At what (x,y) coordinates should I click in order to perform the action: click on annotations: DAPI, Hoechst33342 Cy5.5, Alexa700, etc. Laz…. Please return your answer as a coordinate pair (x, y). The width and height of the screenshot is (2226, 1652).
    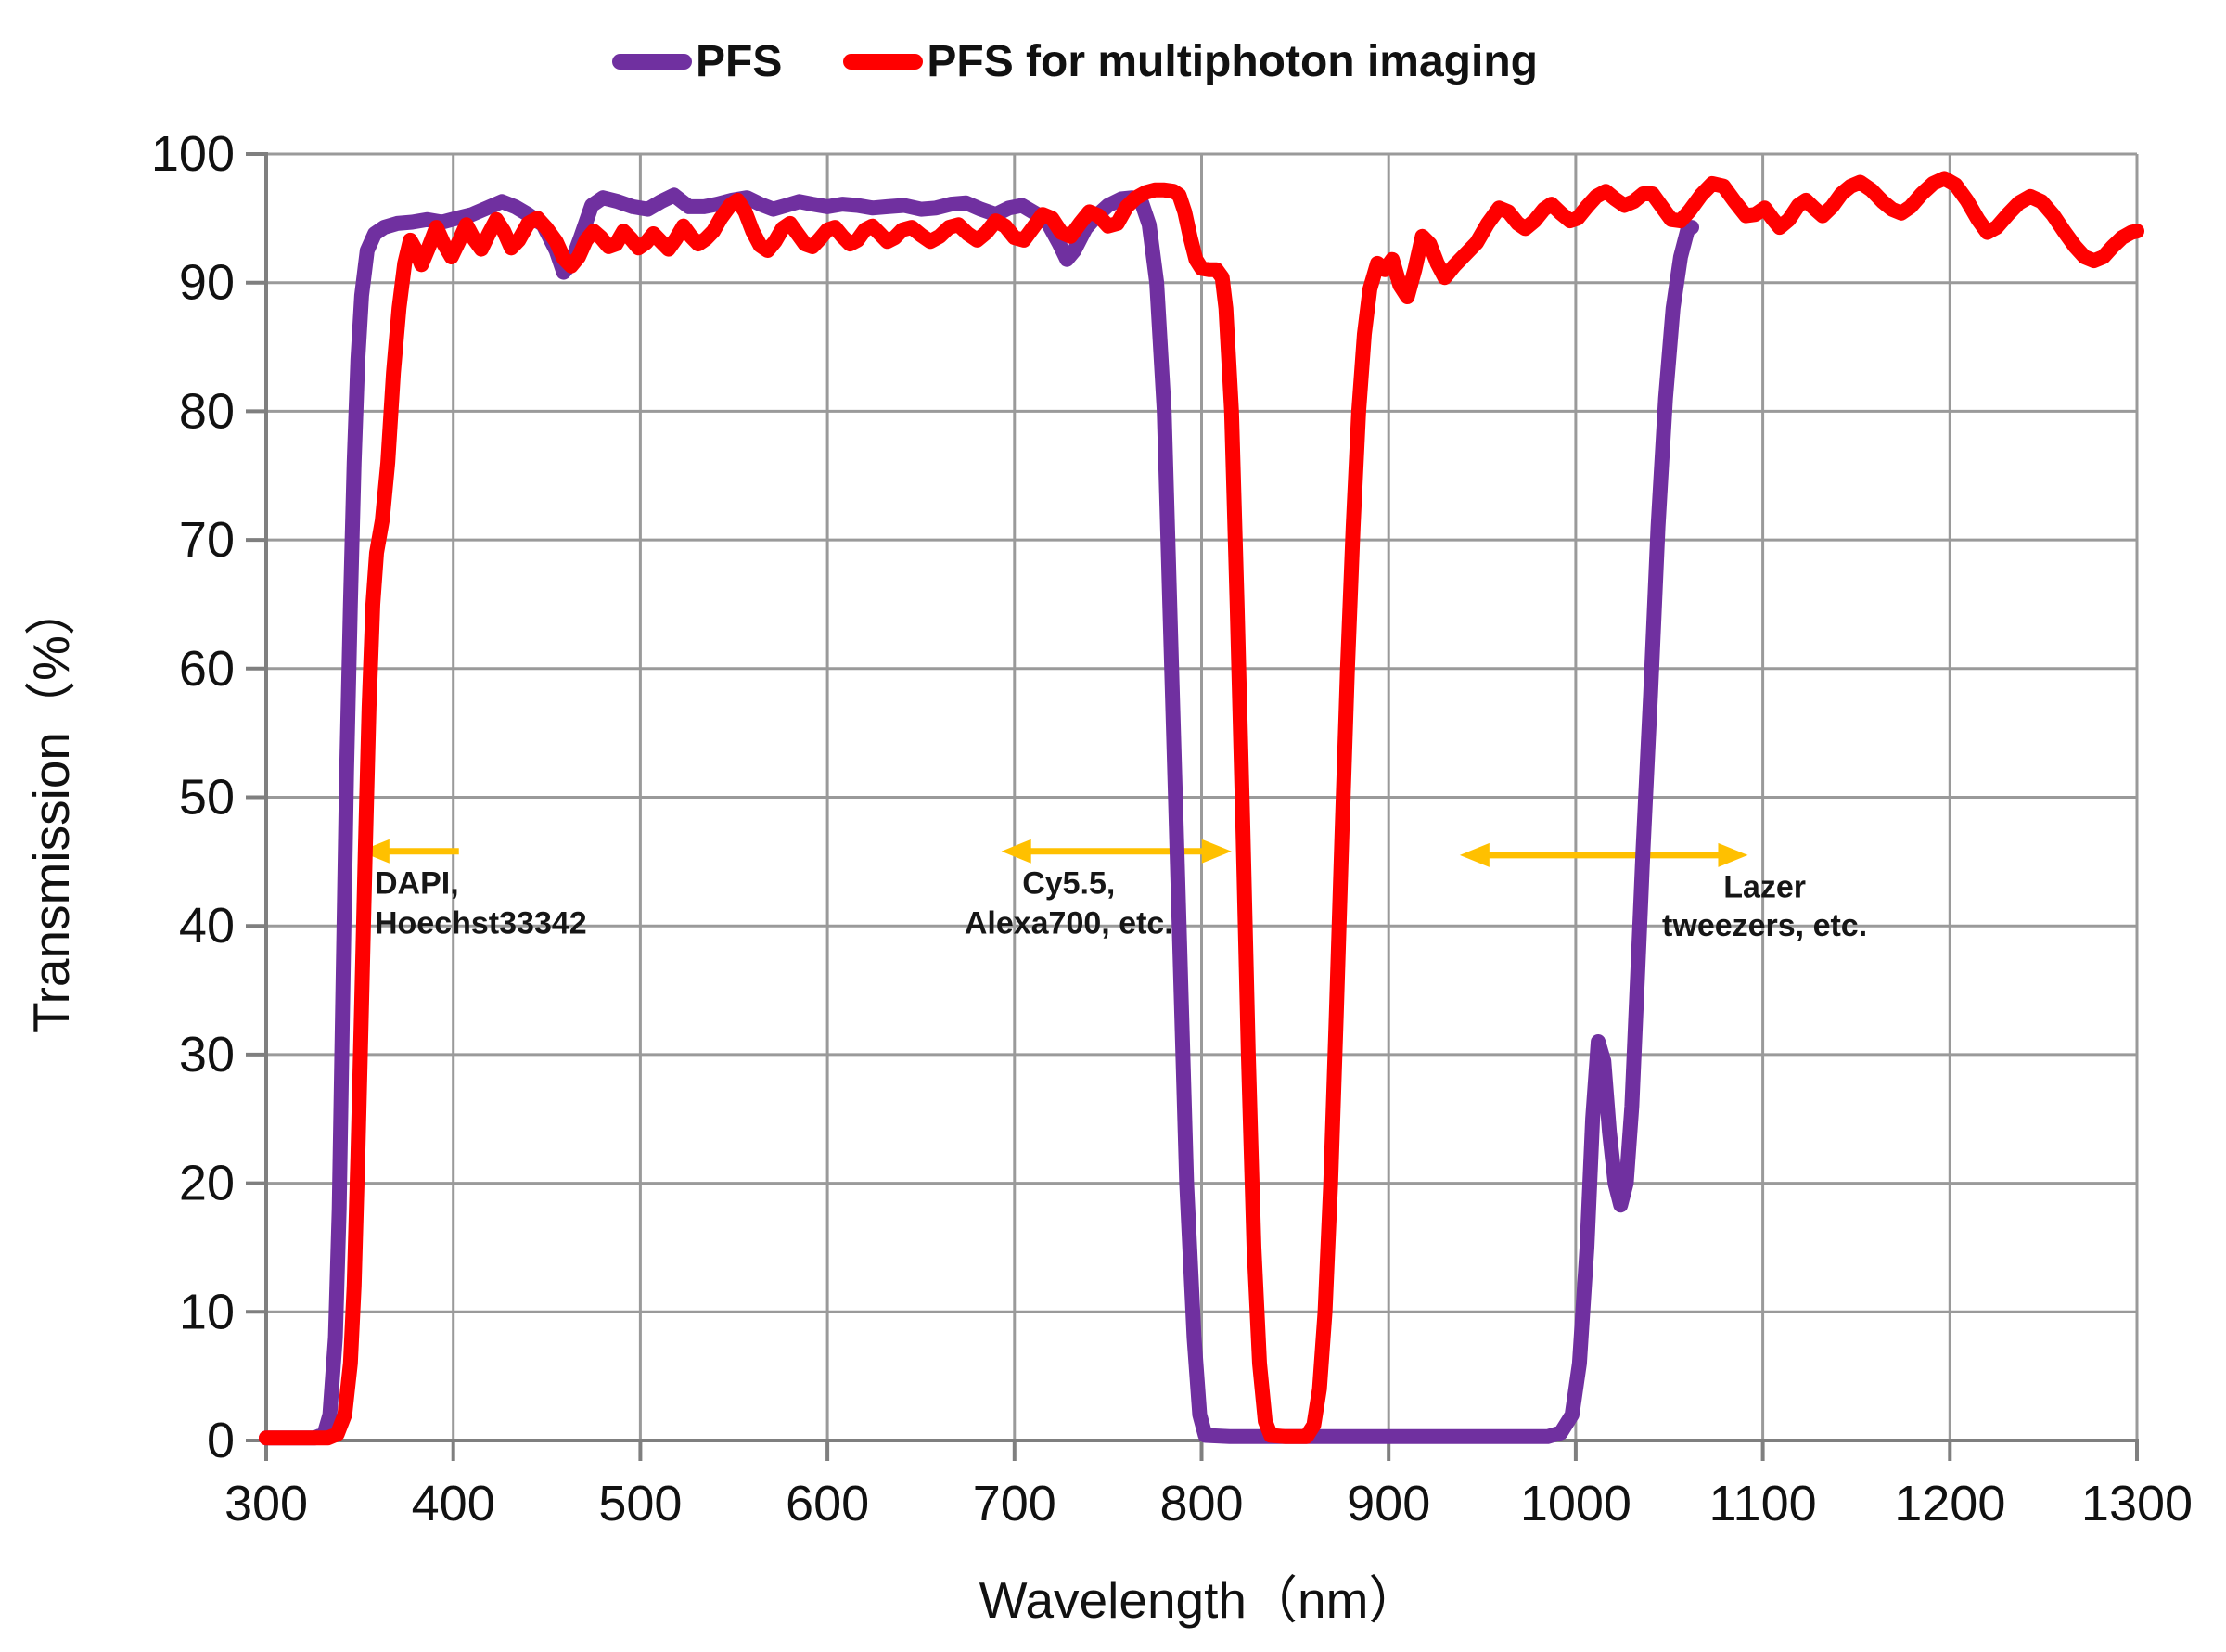
    Looking at the image, I should click on (1113, 891).